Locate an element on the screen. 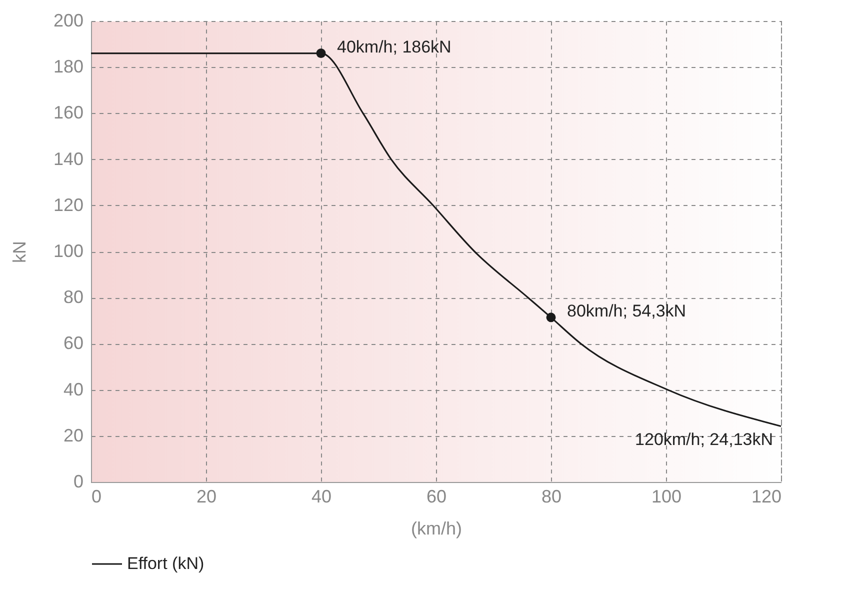 The height and width of the screenshot is (594, 861). y-tick-label: 40 is located at coordinates (73, 389).